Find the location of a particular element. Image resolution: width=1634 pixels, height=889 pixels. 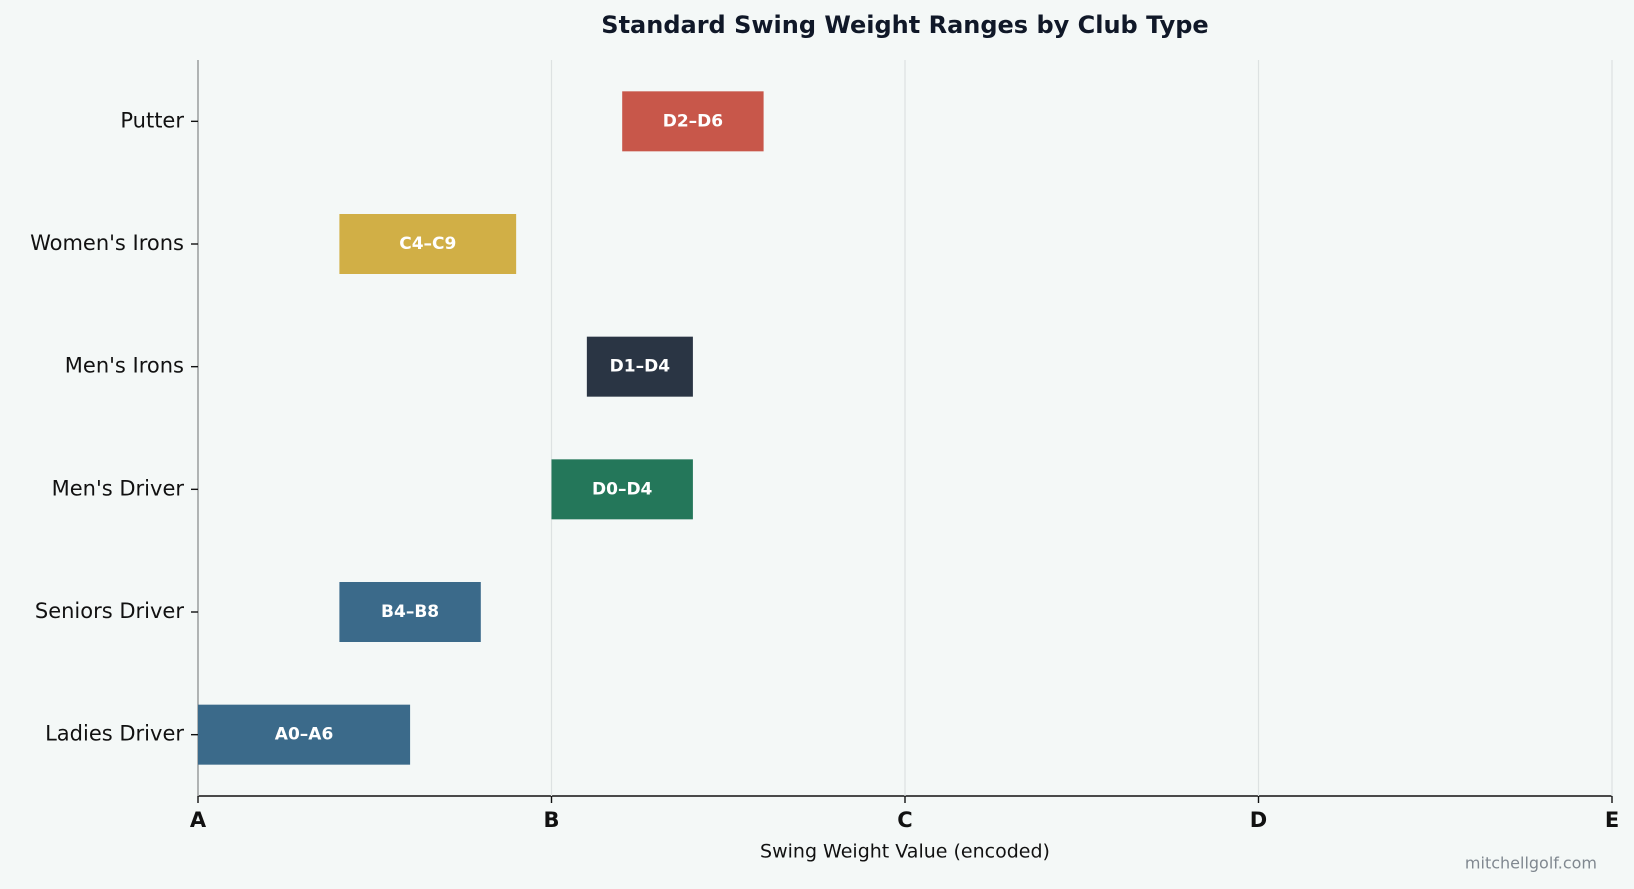

y-tick-label: Seniors Driver is located at coordinates (109, 611).